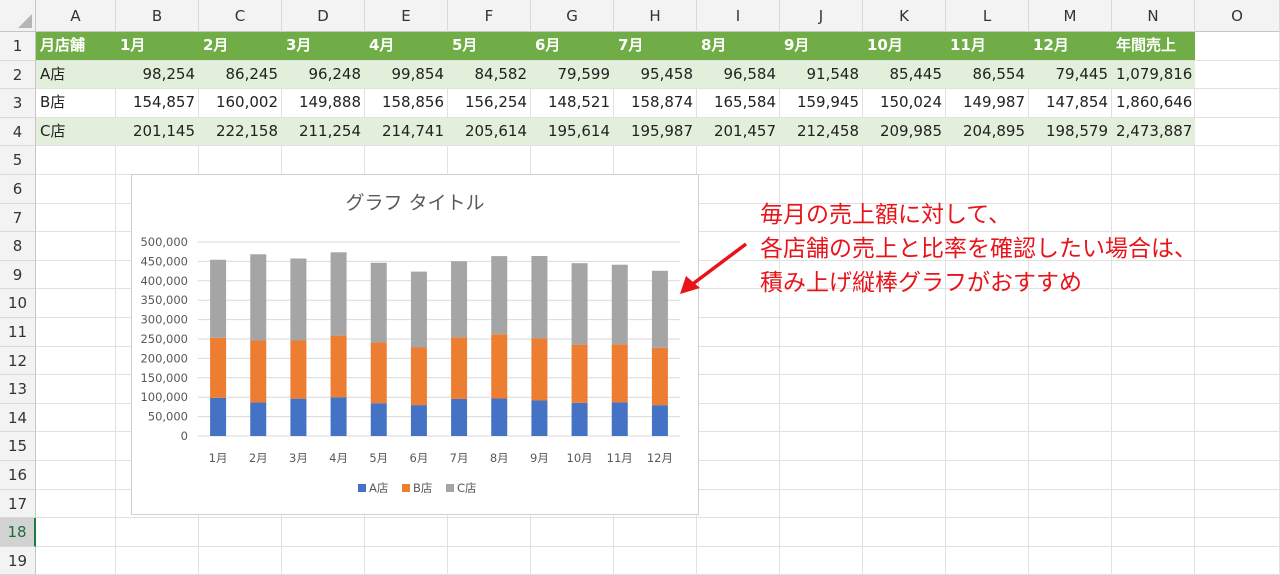 The width and height of the screenshot is (1280, 575). I want to click on table-cell: 154,857, so click(163, 102).